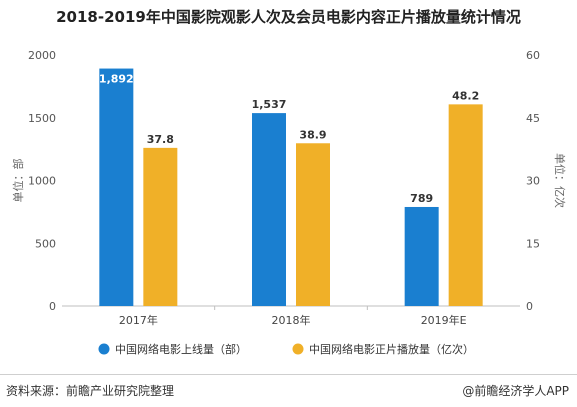  What do you see at coordinates (533, 243) in the screenshot?
I see `y2-tick-label: 15` at bounding box center [533, 243].